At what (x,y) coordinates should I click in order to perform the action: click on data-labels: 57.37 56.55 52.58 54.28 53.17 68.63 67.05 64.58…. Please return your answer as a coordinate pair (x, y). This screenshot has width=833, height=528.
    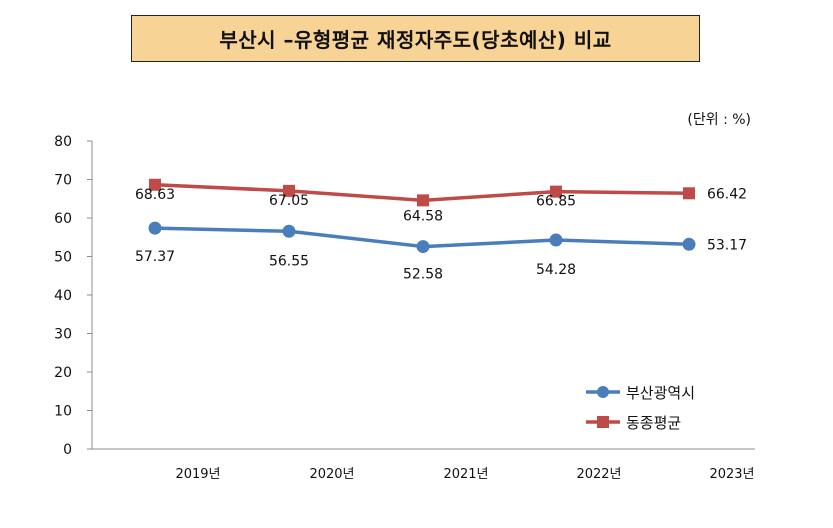
    Looking at the image, I should click on (441, 234).